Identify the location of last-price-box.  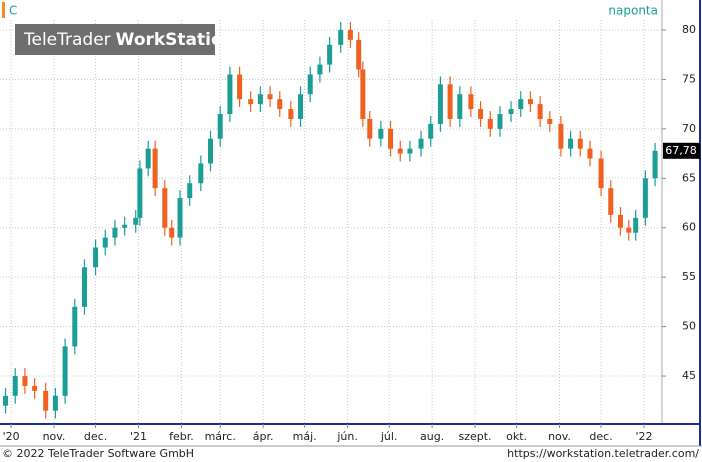
(681, 150).